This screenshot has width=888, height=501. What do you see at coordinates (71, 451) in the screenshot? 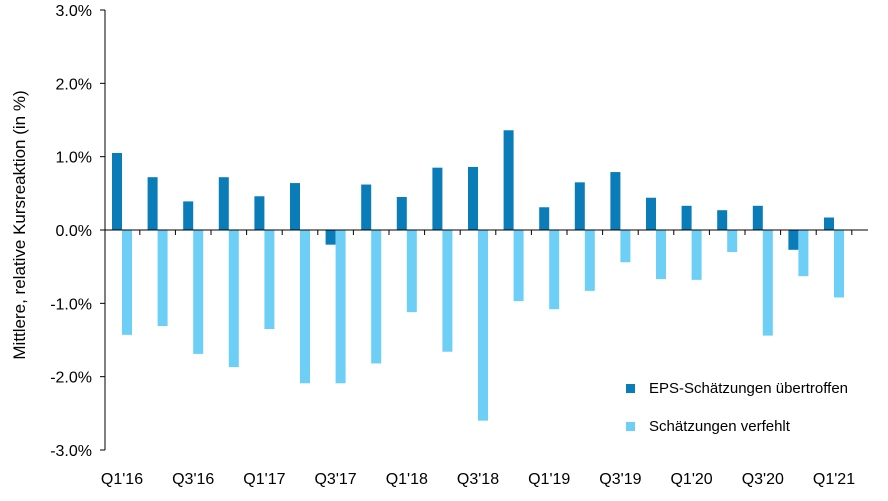
I see `y-tick-label: -3.0%` at bounding box center [71, 451].